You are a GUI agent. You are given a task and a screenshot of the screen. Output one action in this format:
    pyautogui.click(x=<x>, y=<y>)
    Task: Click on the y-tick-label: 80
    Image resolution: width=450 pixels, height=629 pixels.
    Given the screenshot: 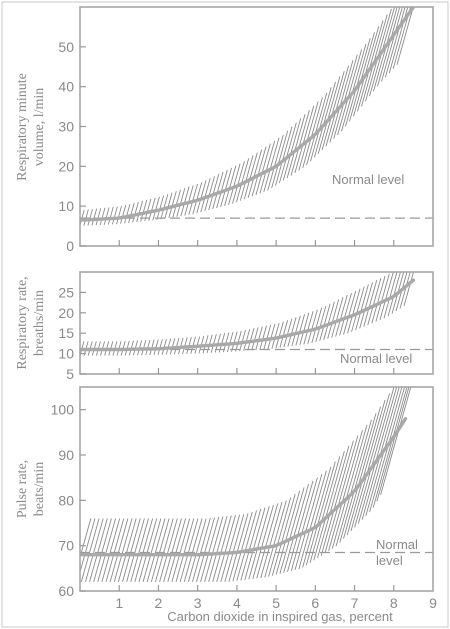 What is the action you would take?
    pyautogui.click(x=66, y=500)
    